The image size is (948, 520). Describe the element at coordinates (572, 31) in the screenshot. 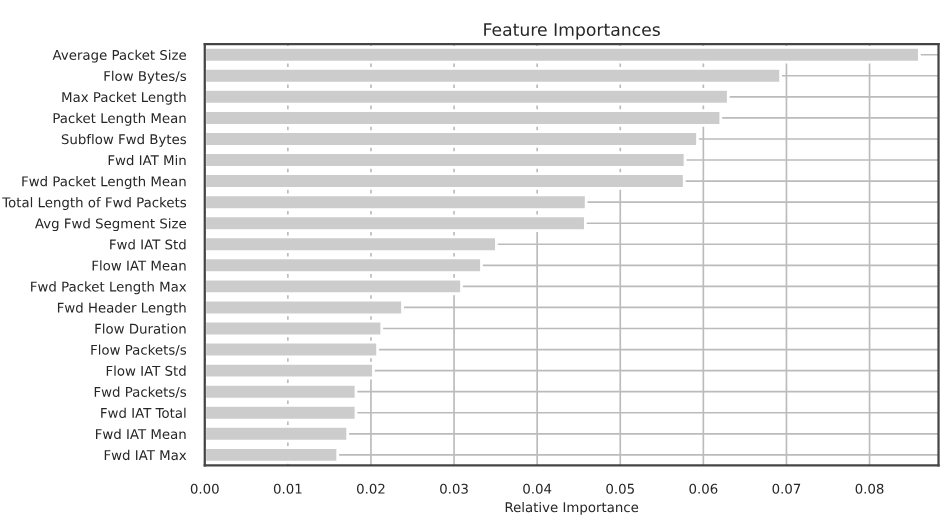

I see `chart-title: Feature Importances` at that location.